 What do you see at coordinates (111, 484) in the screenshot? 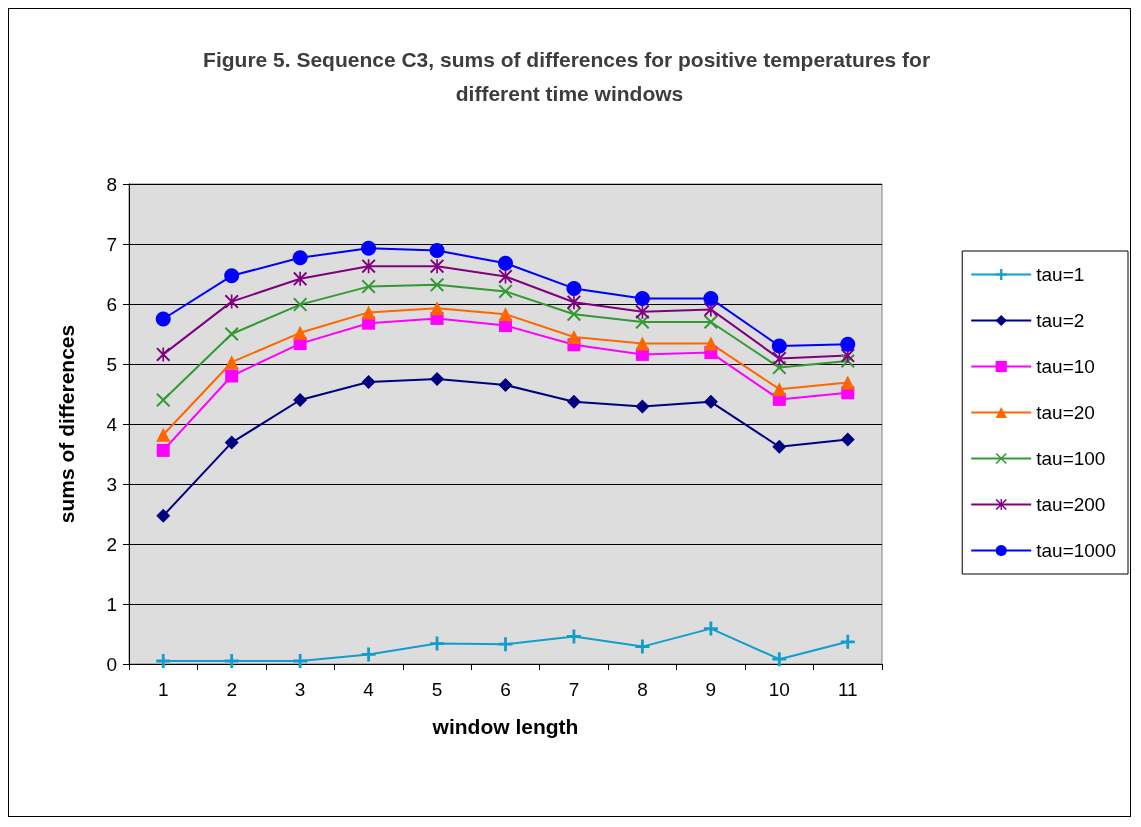
I see `y-tick-label: 3` at bounding box center [111, 484].